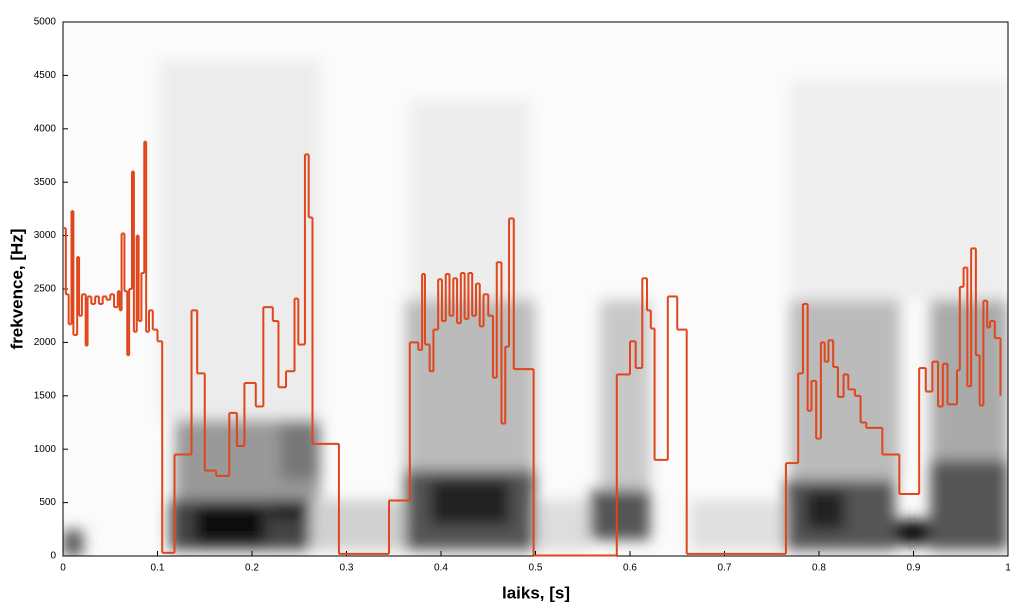 The width and height of the screenshot is (1024, 609). I want to click on y-tick-label: 1000, so click(45, 449).